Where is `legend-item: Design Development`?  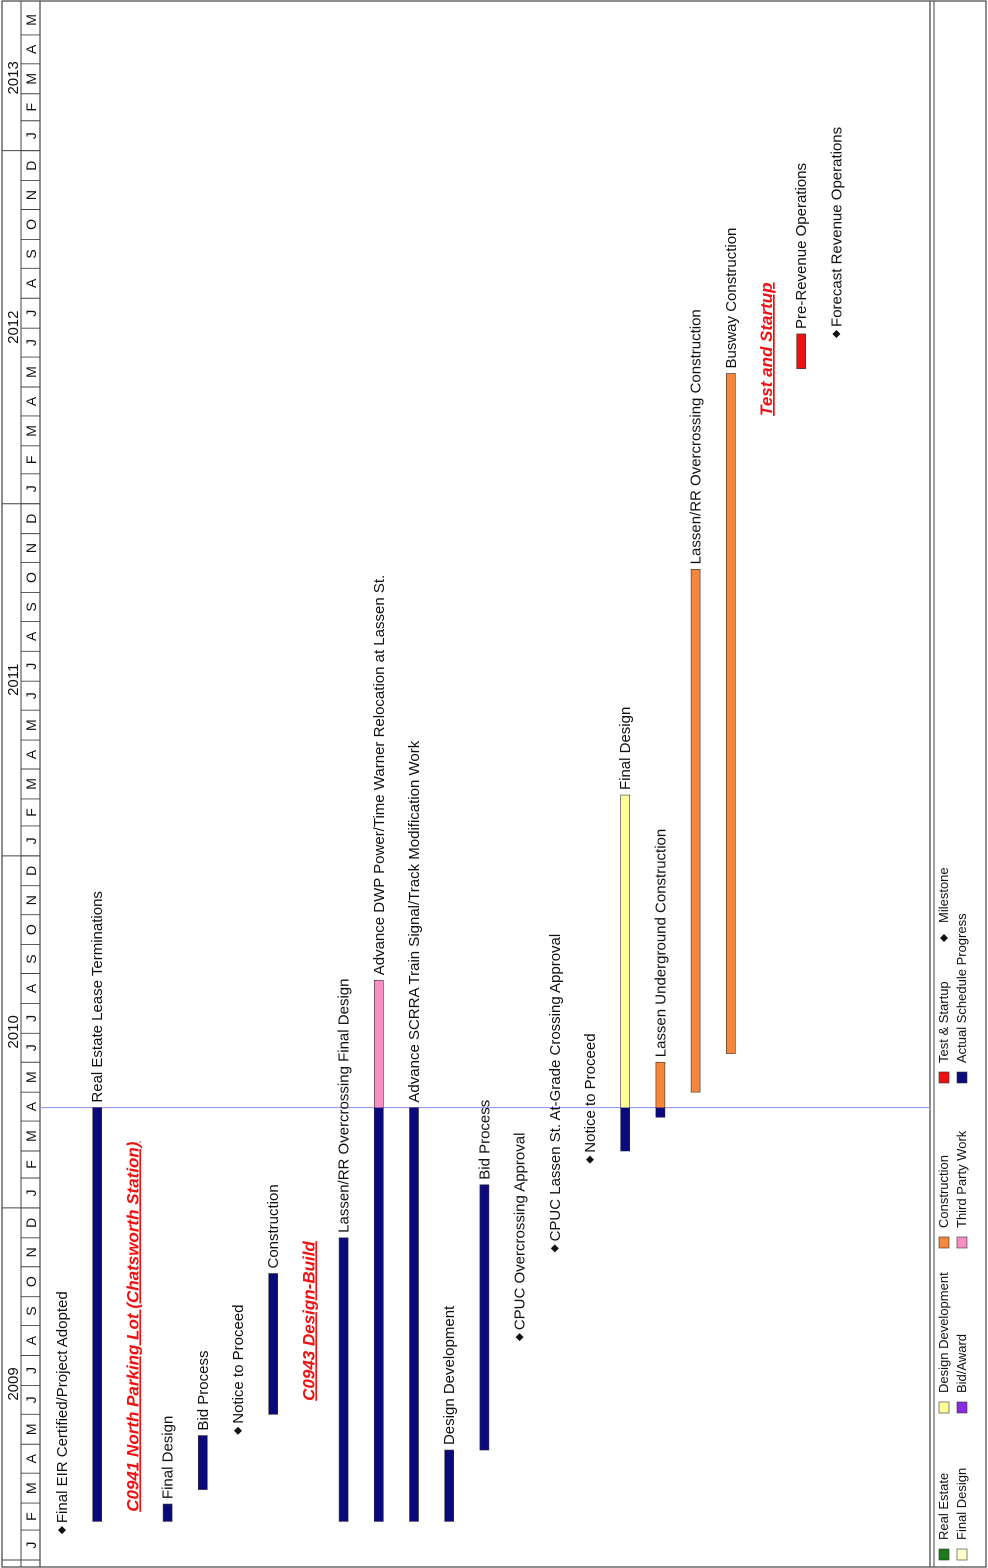 legend-item: Design Development is located at coordinates (943, 1343).